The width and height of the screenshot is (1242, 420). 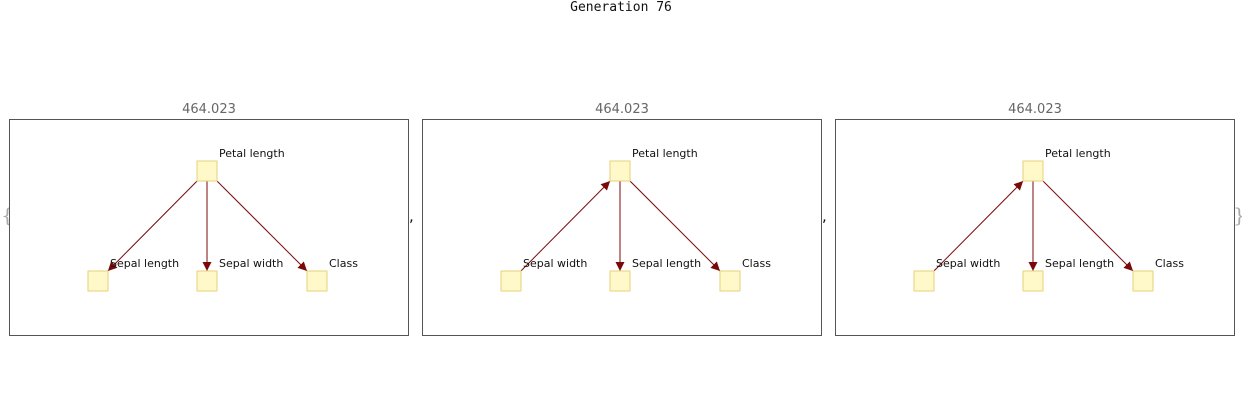 I want to click on edge-petal-length-to-sepal-length, so click(x=152, y=226).